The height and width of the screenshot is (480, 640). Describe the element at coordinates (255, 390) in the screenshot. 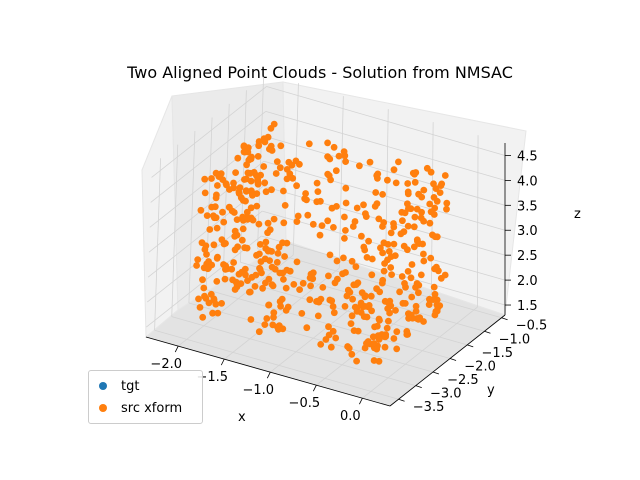

I see `x-tick-labels: −2.0 −1.5 −1.0 −0.5 0.0` at that location.